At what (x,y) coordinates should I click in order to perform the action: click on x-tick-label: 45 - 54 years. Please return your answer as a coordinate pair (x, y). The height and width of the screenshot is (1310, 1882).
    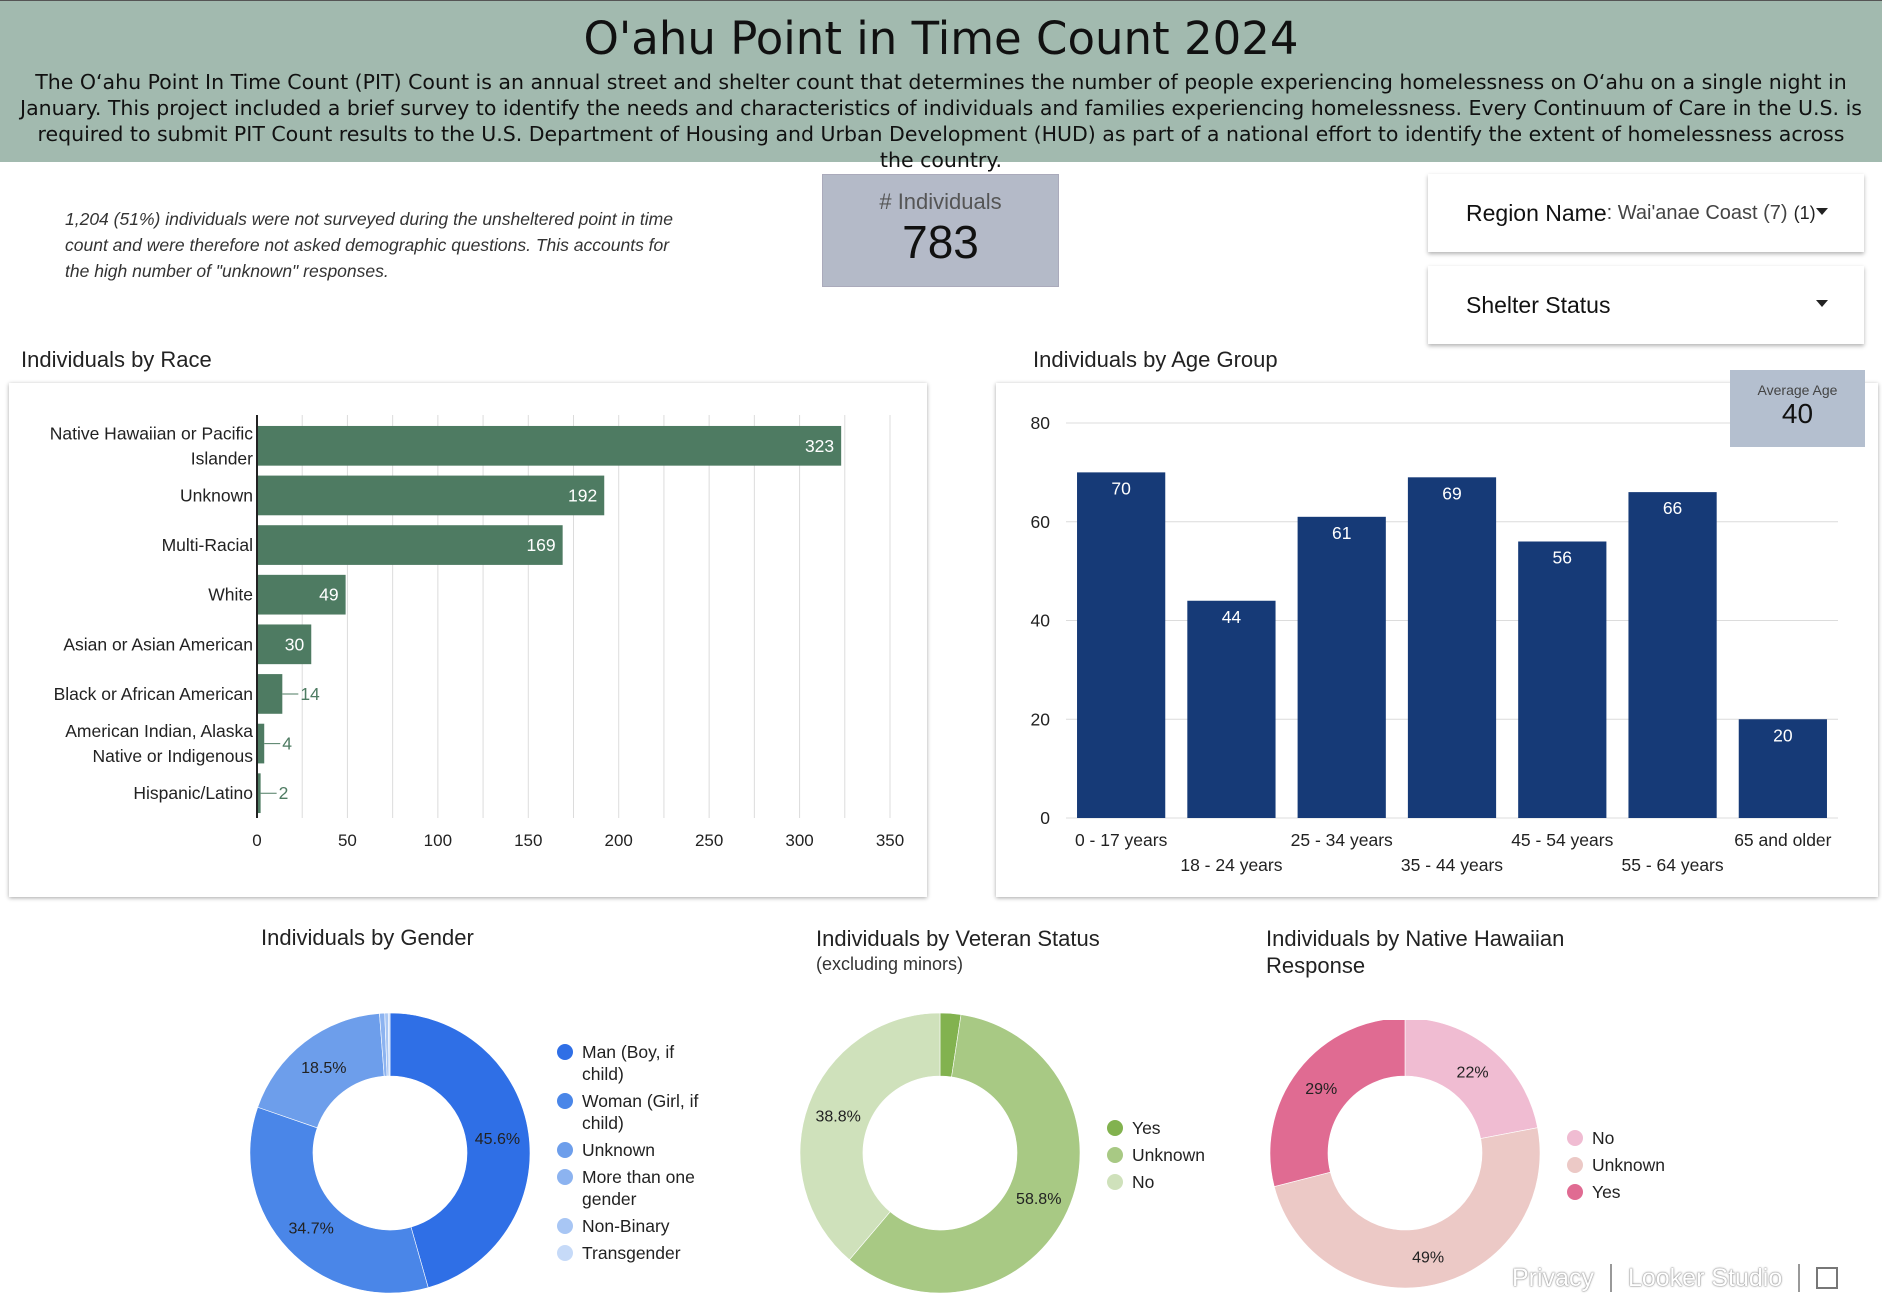
    Looking at the image, I should click on (1562, 840).